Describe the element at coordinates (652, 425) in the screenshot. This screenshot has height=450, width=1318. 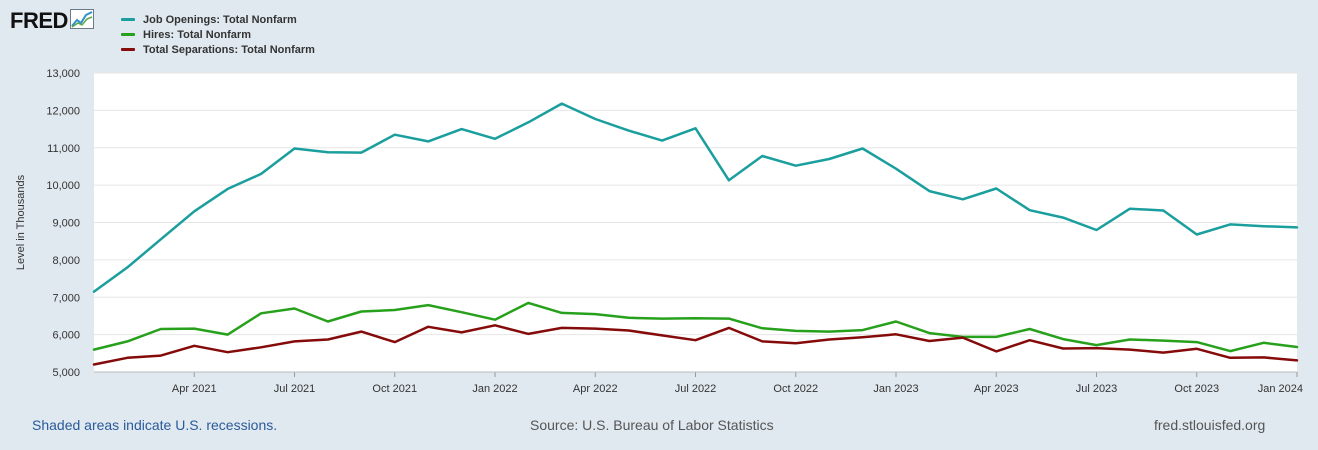
I see `source-note: Source: U.S. Bureau of Labor Statistics` at that location.